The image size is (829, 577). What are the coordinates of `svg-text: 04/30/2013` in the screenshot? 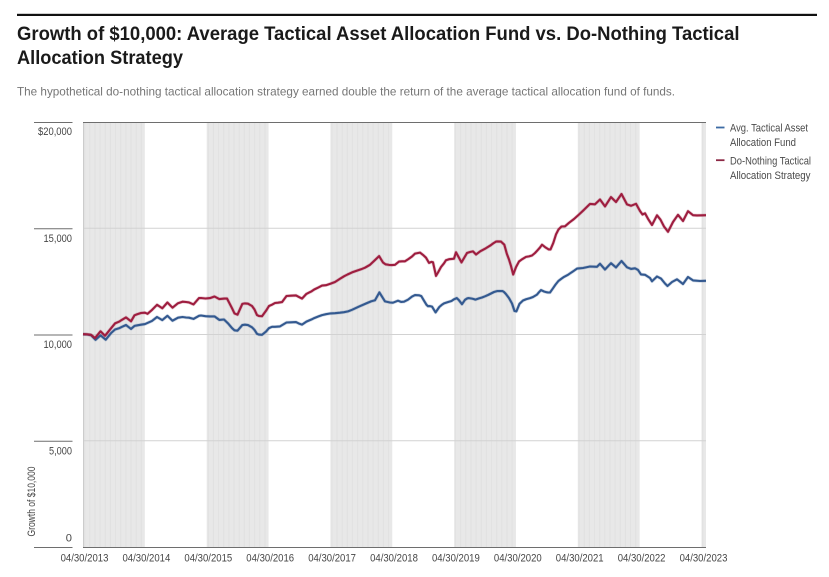 It's located at (85, 559).